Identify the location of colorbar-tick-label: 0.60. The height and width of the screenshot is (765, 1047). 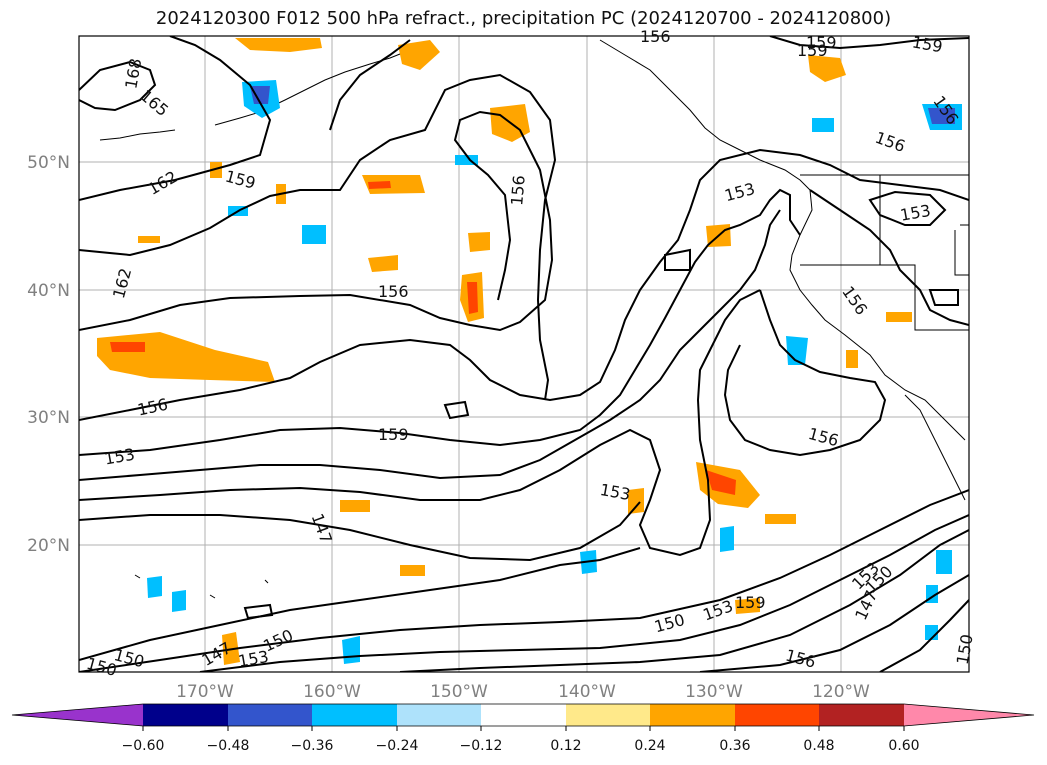
(903, 746).